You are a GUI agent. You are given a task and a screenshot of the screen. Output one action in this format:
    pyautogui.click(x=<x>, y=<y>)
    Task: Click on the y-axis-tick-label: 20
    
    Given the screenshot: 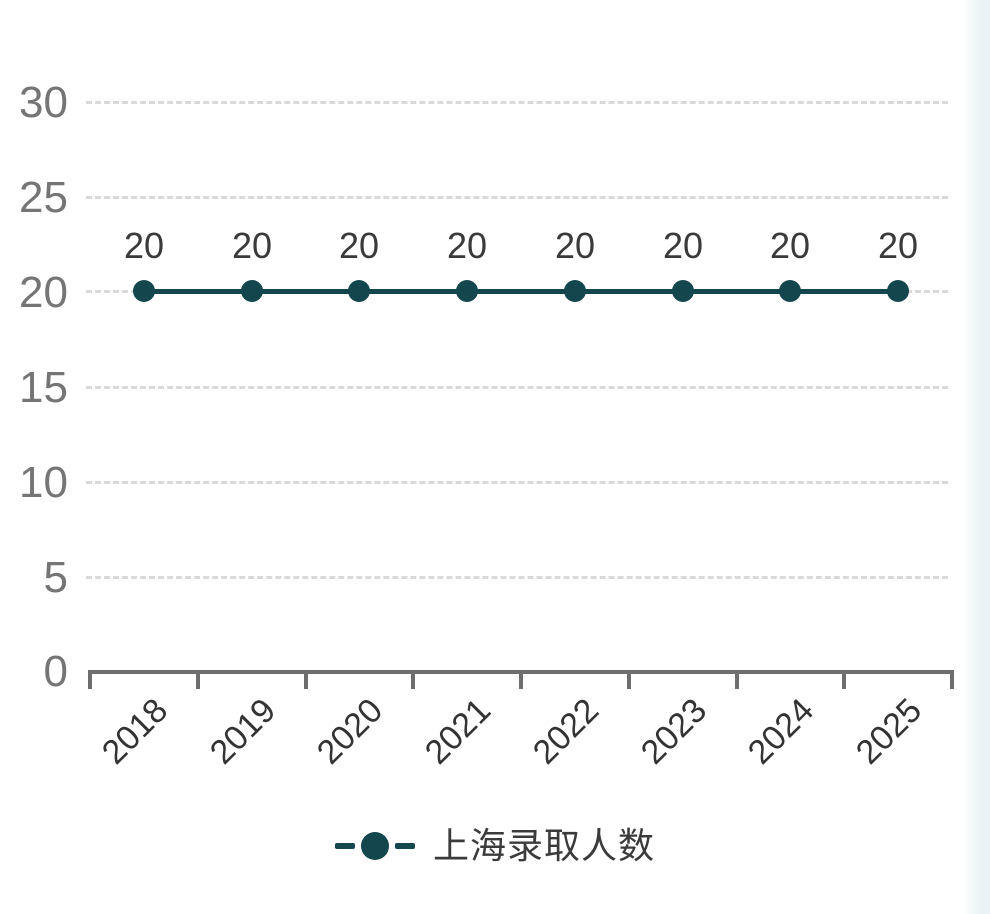 What is the action you would take?
    pyautogui.click(x=43, y=292)
    